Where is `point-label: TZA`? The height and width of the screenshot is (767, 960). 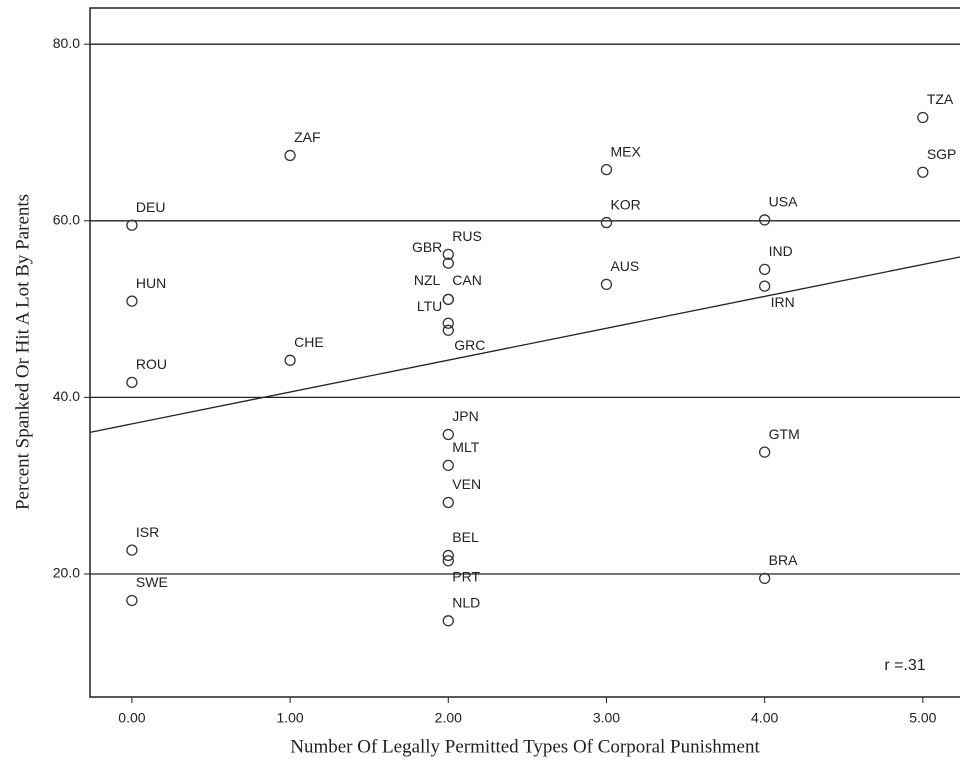
point-label: TZA is located at coordinates (940, 99).